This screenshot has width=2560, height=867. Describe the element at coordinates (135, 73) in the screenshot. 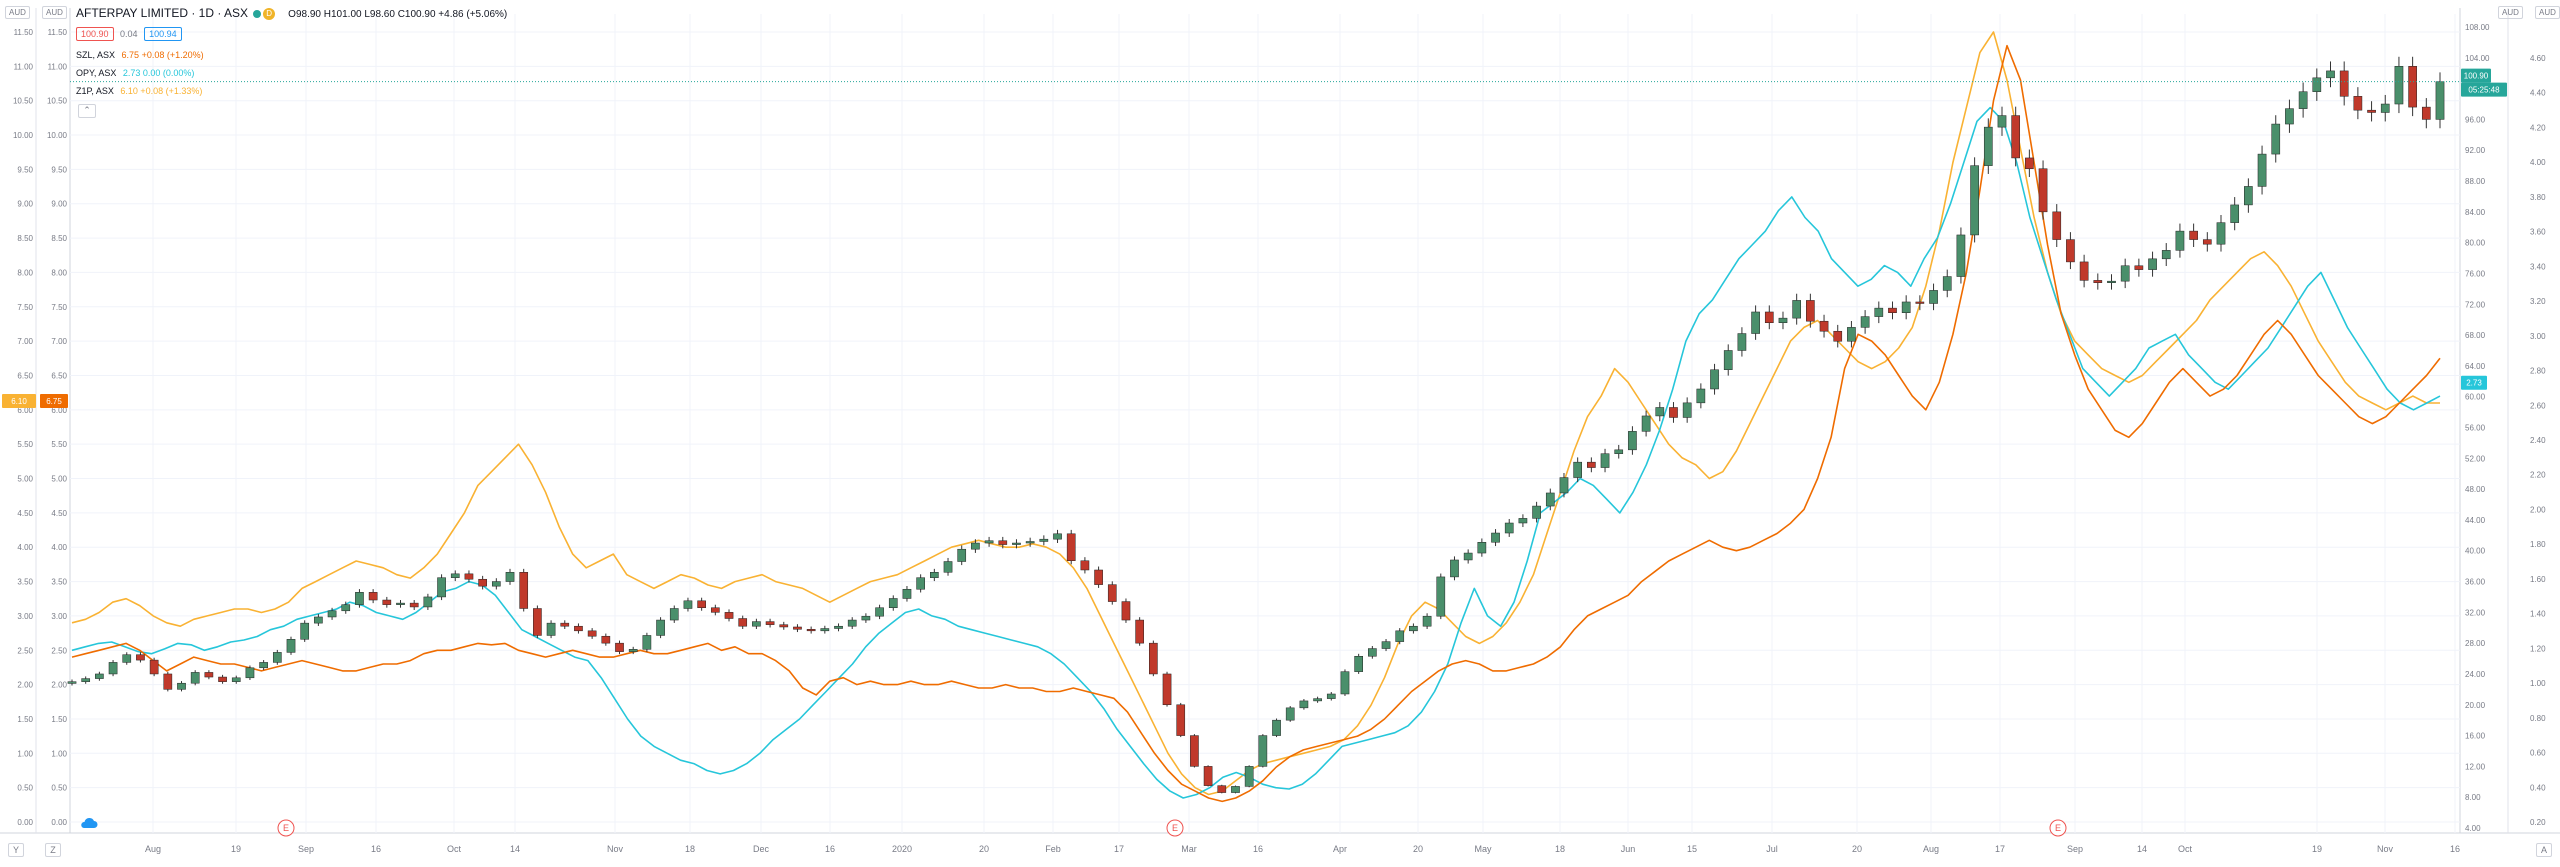

I see `legend-opy: OPY, ASX 2.73 0.00 (0.00%)` at that location.